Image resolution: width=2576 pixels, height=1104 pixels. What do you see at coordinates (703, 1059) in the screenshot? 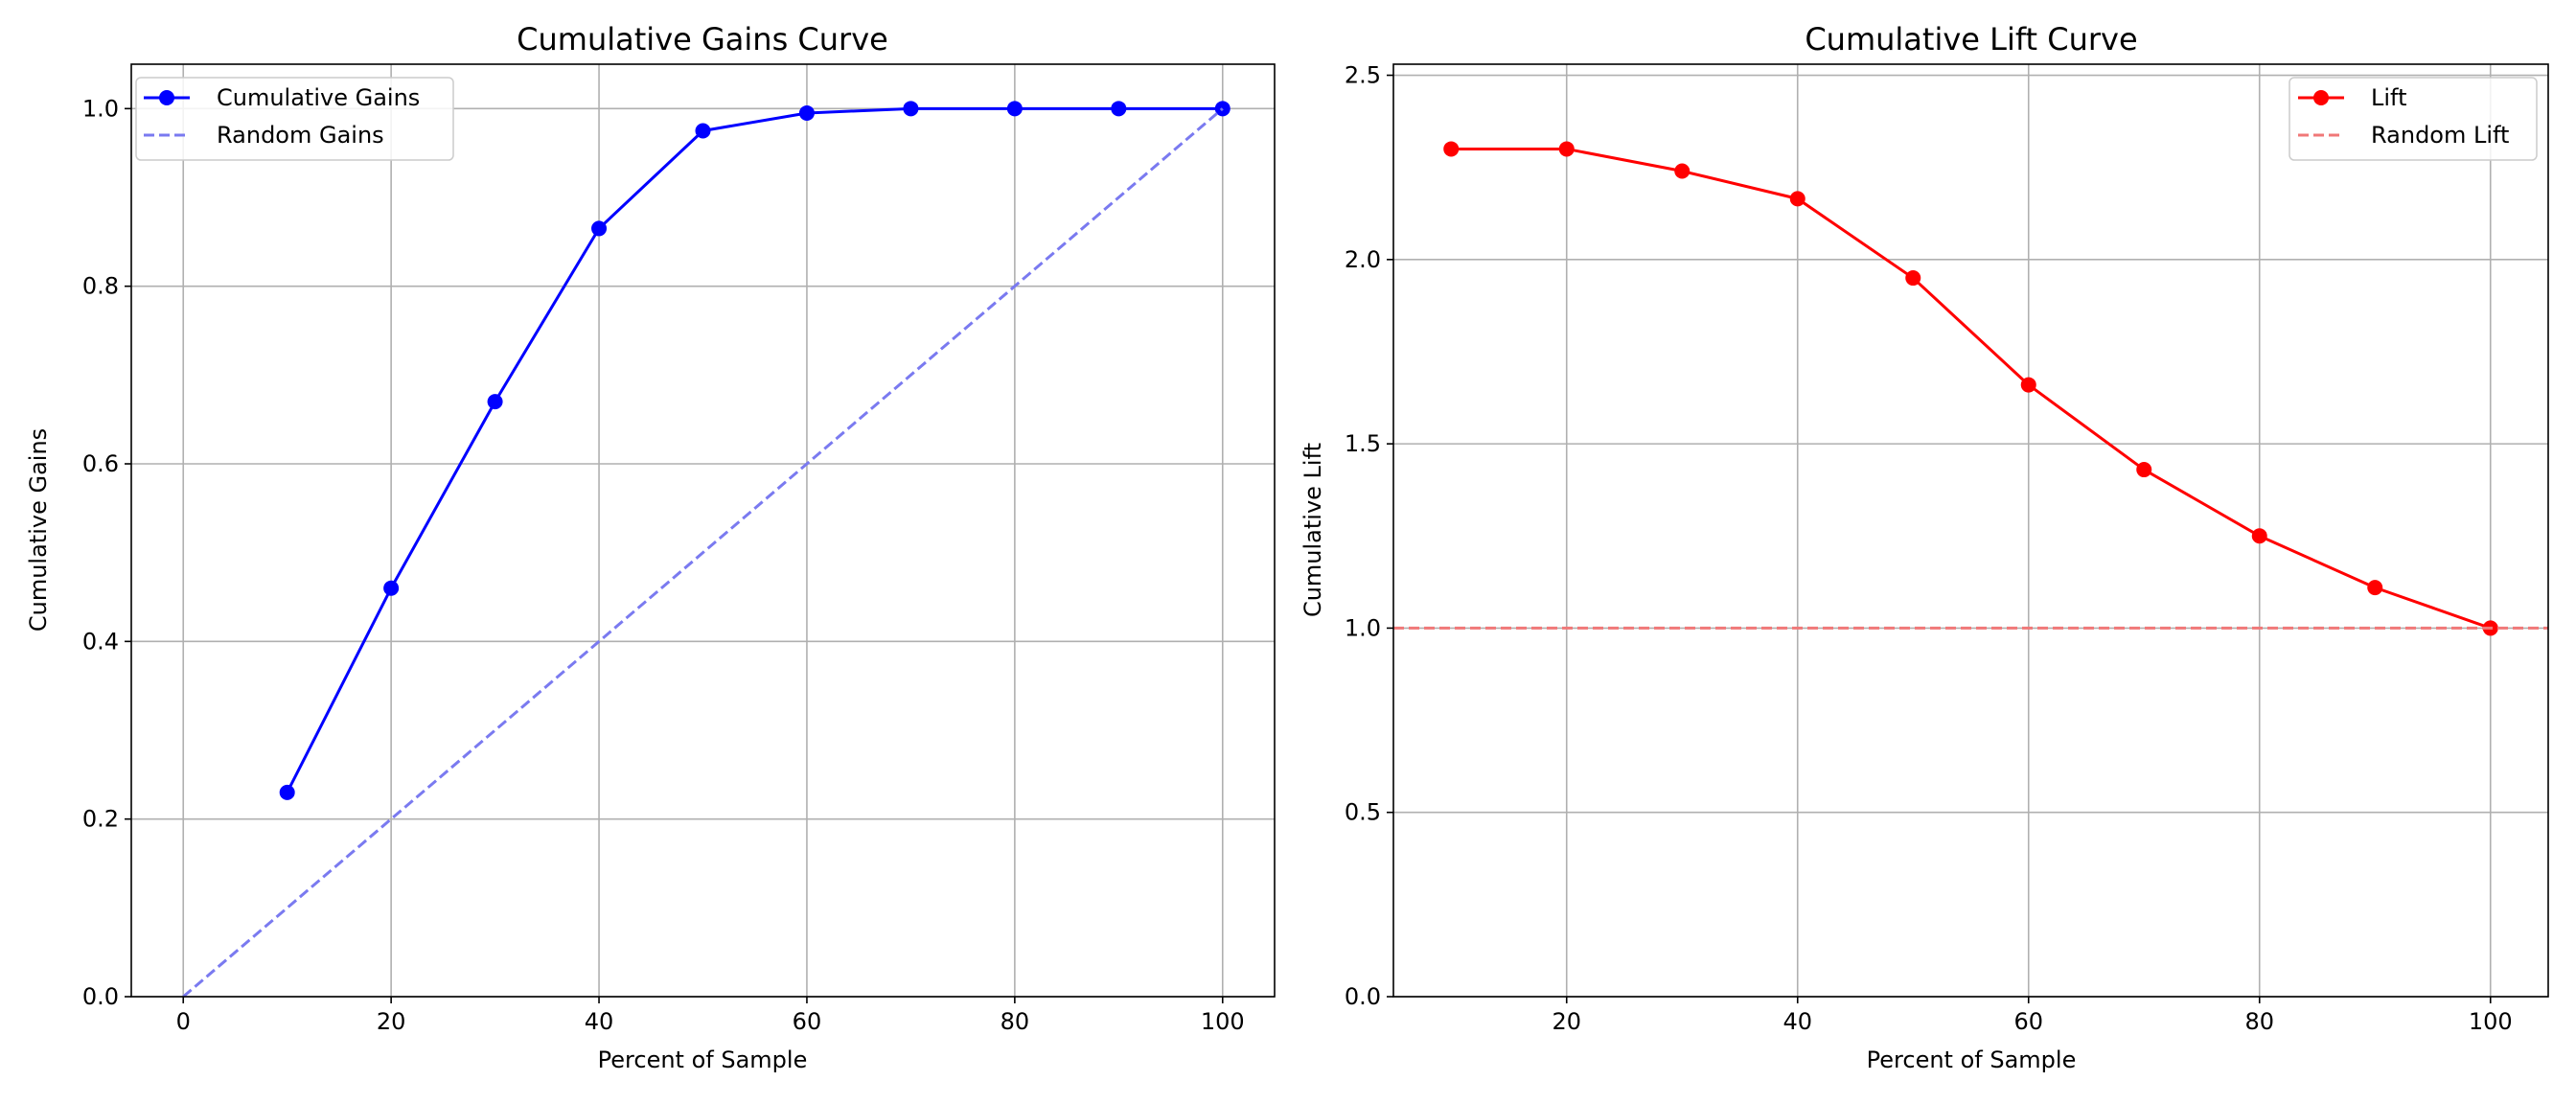
I see `gains-x-axis-label: Percent of Sample` at bounding box center [703, 1059].